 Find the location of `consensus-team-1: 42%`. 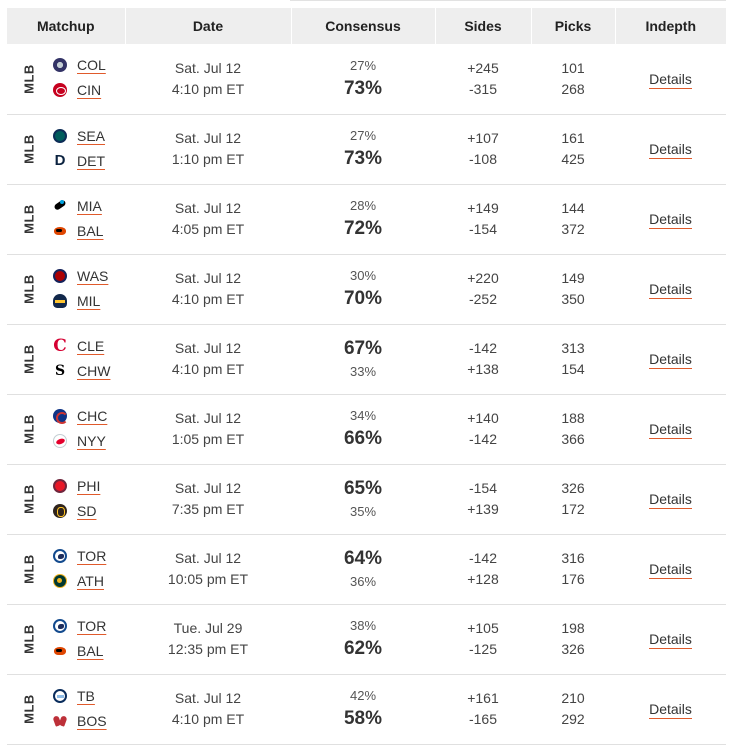

consensus-team-1: 42% is located at coordinates (363, 695).